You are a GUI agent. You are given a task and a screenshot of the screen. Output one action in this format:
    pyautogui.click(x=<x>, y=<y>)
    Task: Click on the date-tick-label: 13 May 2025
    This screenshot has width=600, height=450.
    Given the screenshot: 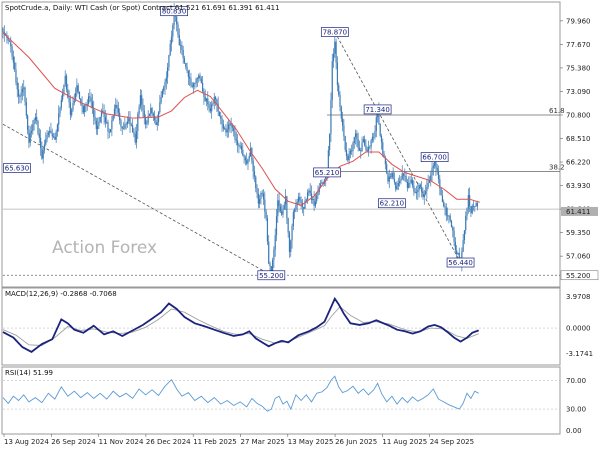 What is the action you would take?
    pyautogui.click(x=311, y=442)
    